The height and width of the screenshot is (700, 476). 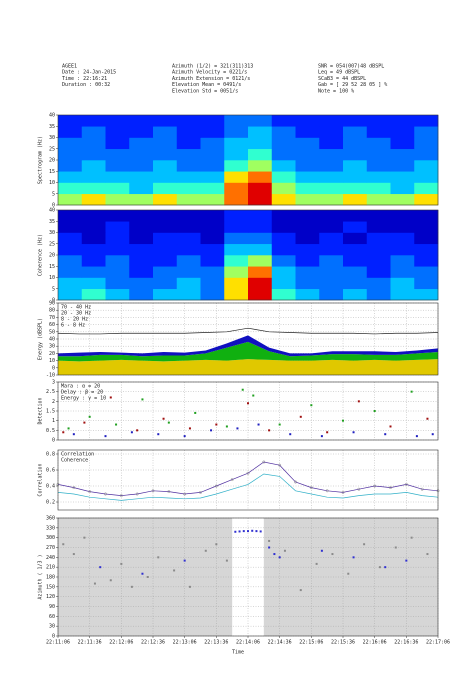 I want to click on x-tick-label: 22:12:06, so click(x=121, y=643).